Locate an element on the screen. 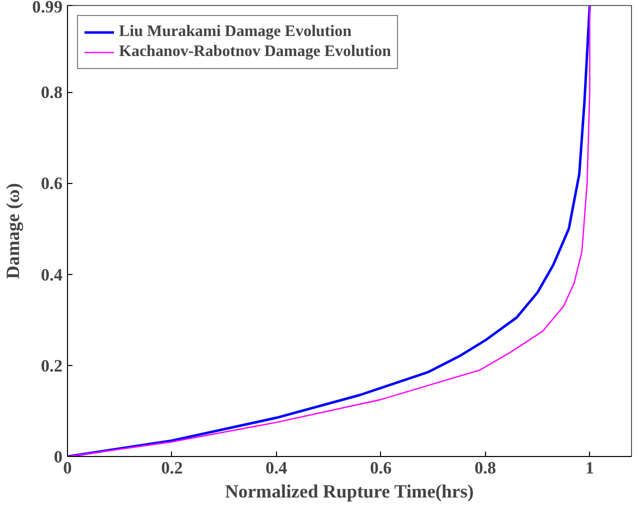  x-tick-label: 0.4 is located at coordinates (277, 468).